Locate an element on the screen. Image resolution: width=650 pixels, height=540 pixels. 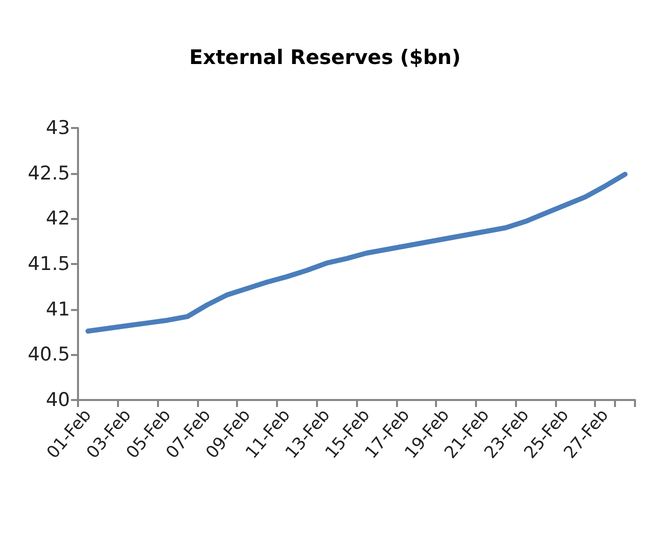
y-tick-label: 42 is located at coordinates (58, 219).